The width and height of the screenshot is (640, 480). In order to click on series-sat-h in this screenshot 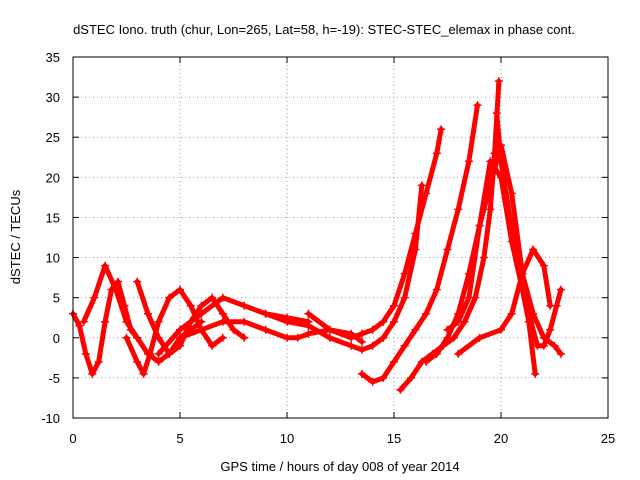, I will do `click(374, 233)`.